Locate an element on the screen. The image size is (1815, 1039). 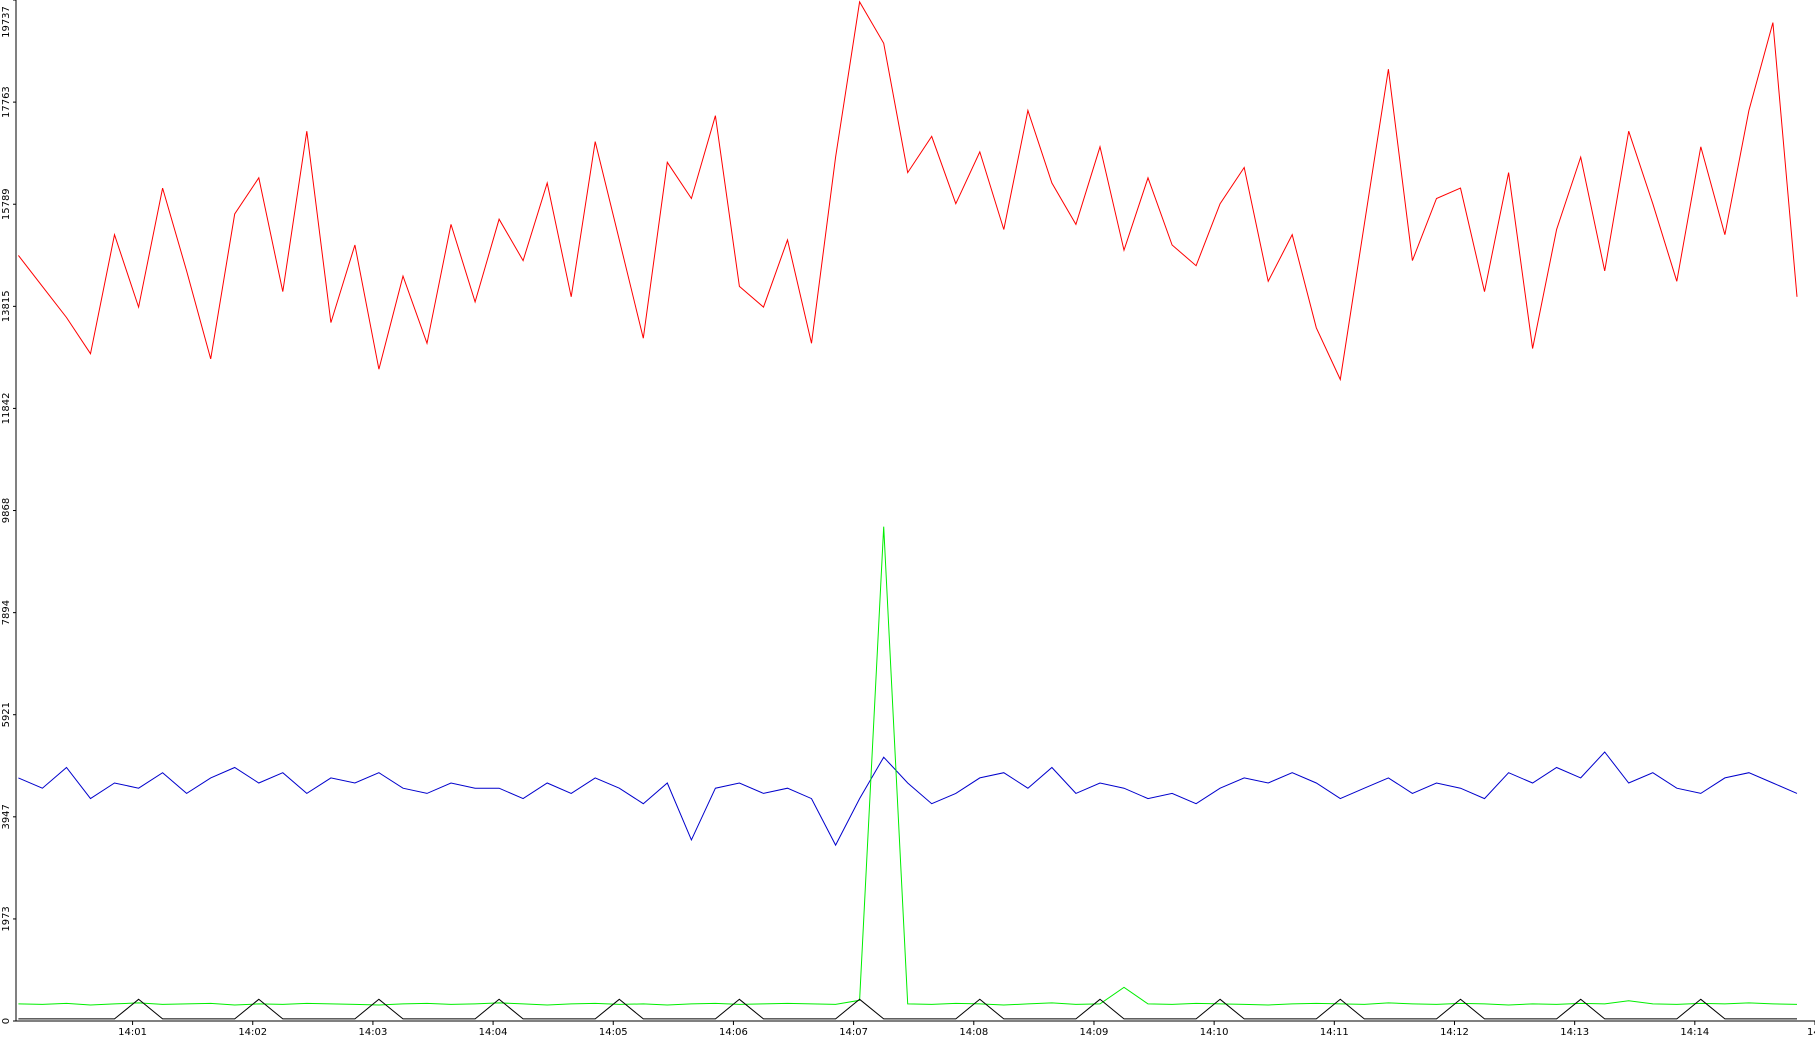
x-tick-label: 14:11 is located at coordinates (1334, 1032).